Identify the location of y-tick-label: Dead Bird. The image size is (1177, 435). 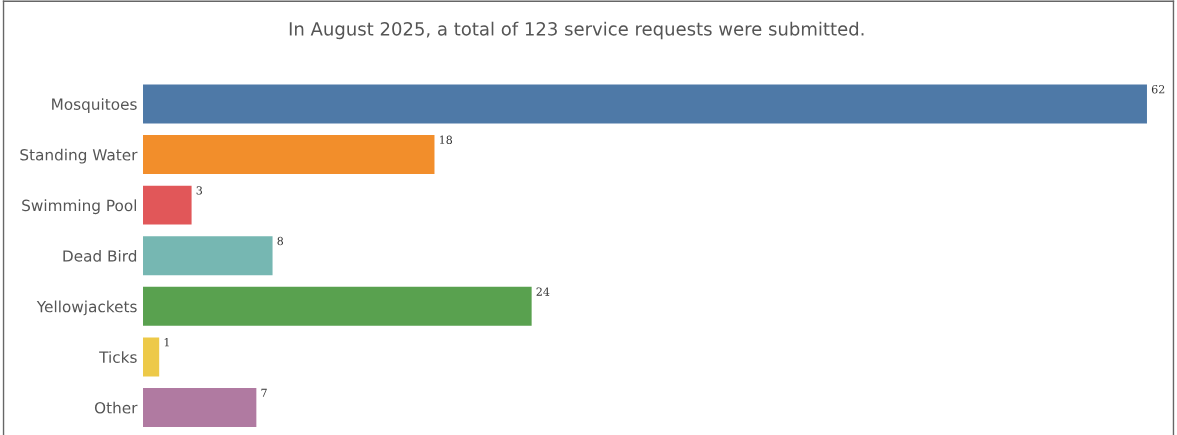
(100, 255).